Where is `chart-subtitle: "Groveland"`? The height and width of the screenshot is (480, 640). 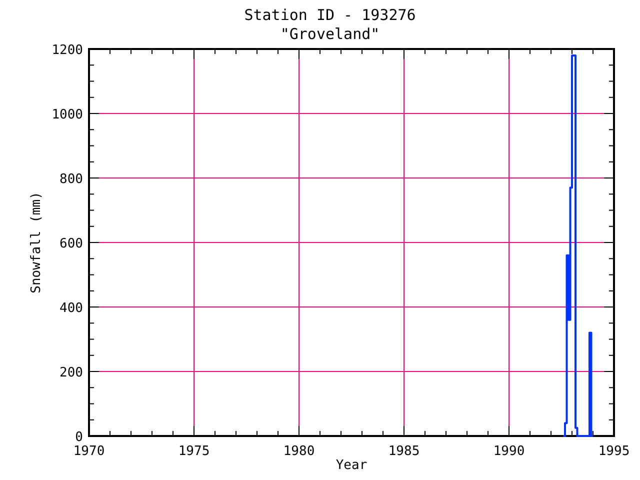
chart-subtitle: "Groveland" is located at coordinates (330, 34).